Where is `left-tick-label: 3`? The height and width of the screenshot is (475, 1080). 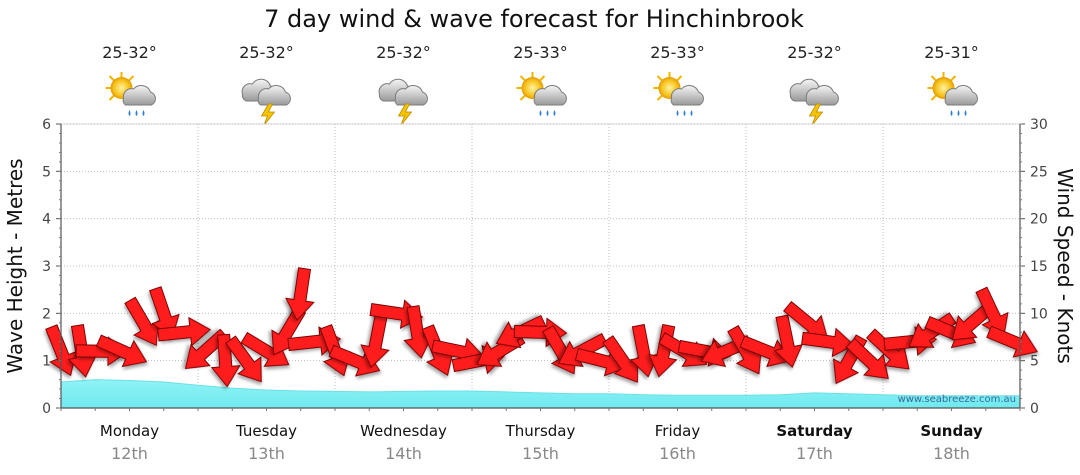
left-tick-label: 3 is located at coordinates (46, 267).